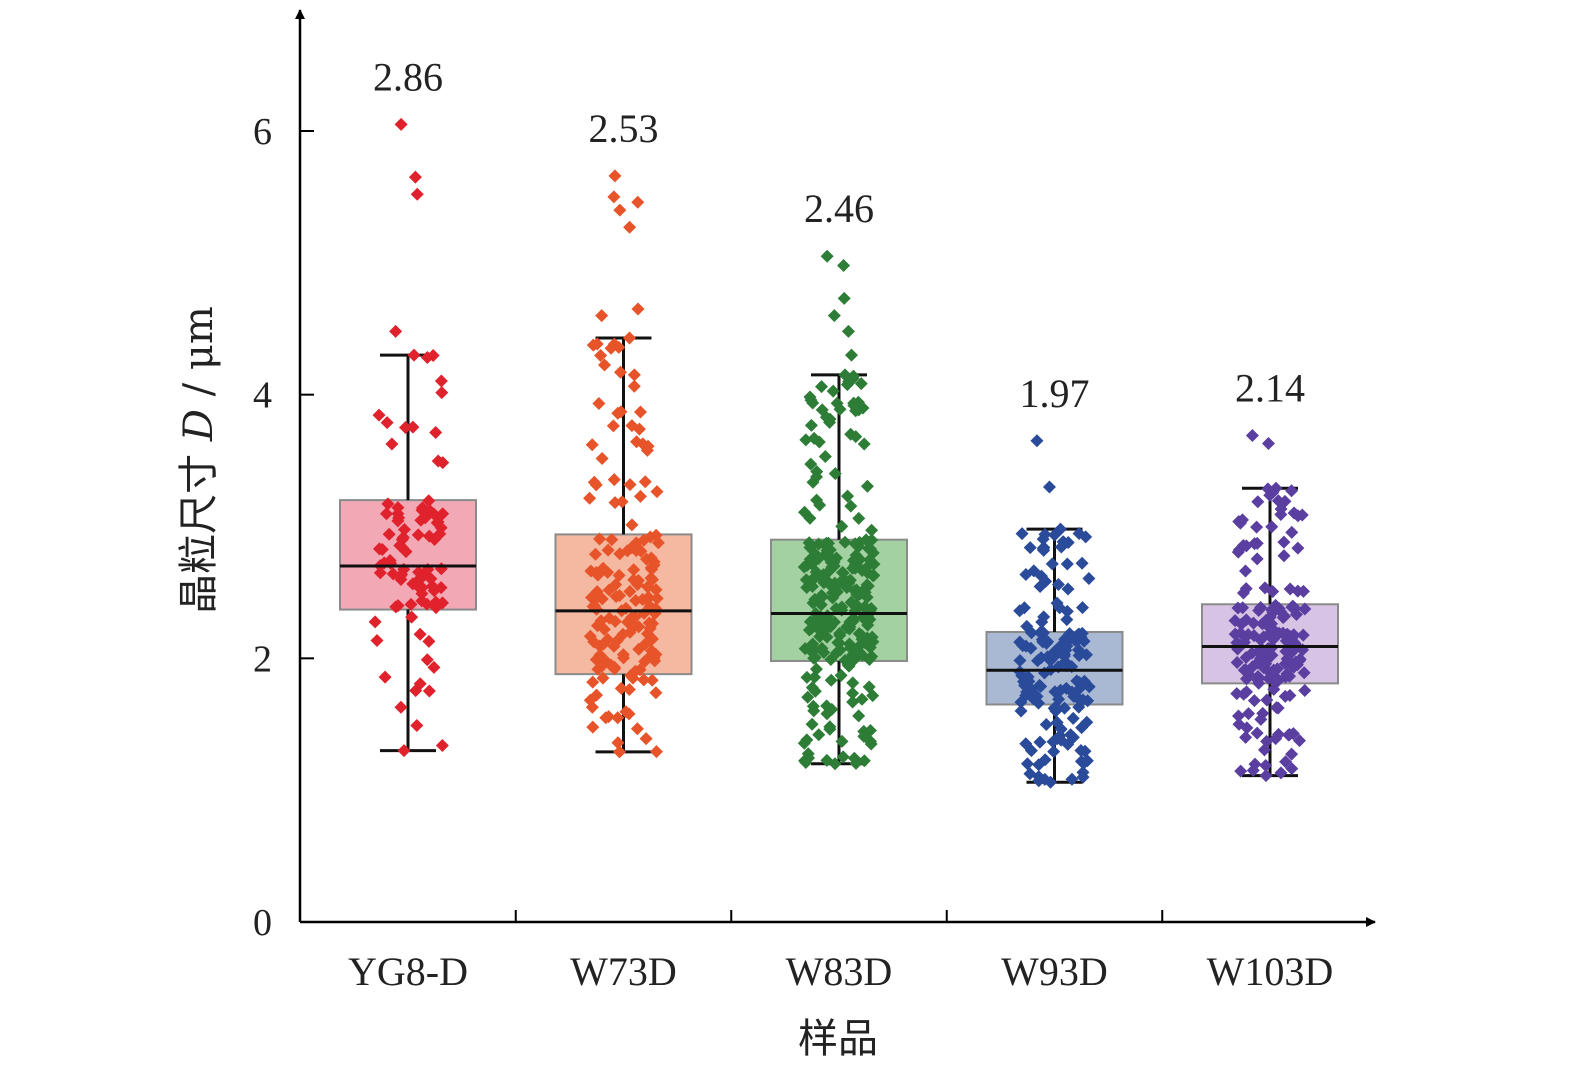  Describe the element at coordinates (624, 128) in the screenshot. I see `mean-value-label: 2.53` at that location.